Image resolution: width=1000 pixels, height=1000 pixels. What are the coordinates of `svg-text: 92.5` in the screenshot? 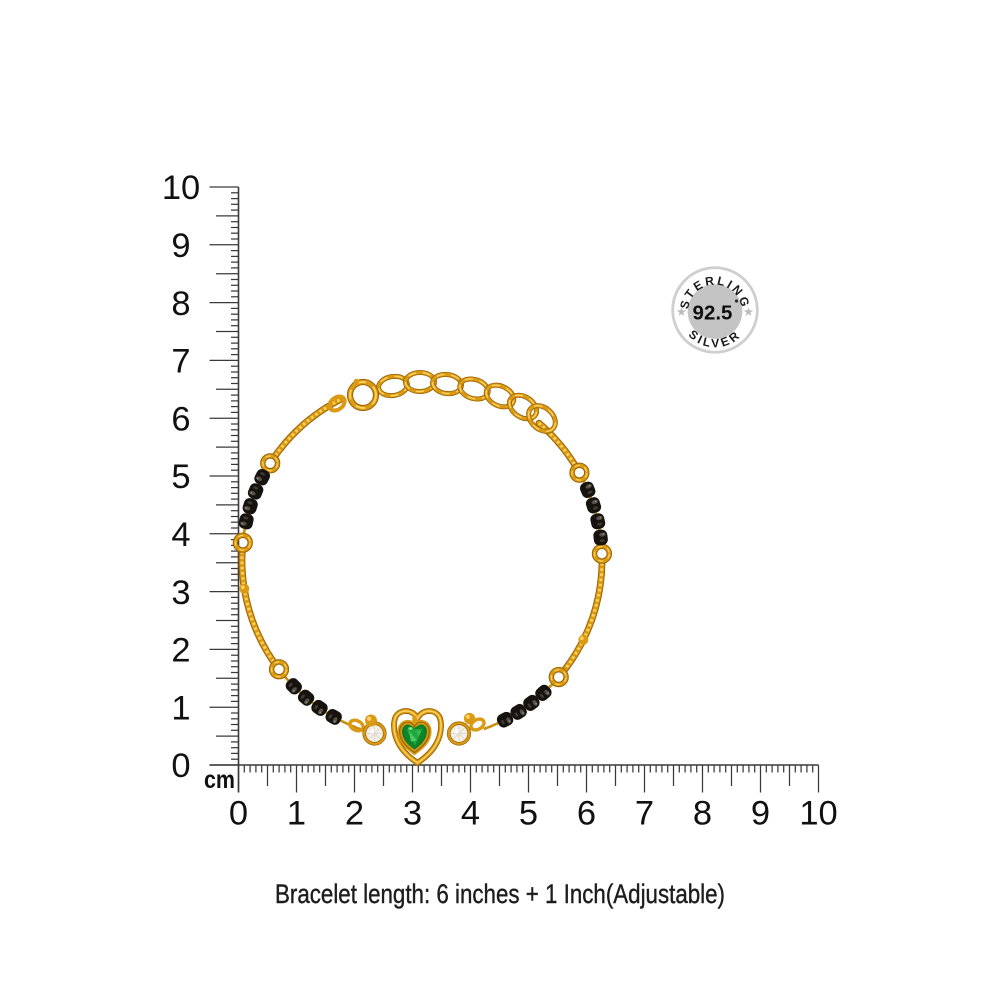 It's located at (713, 313).